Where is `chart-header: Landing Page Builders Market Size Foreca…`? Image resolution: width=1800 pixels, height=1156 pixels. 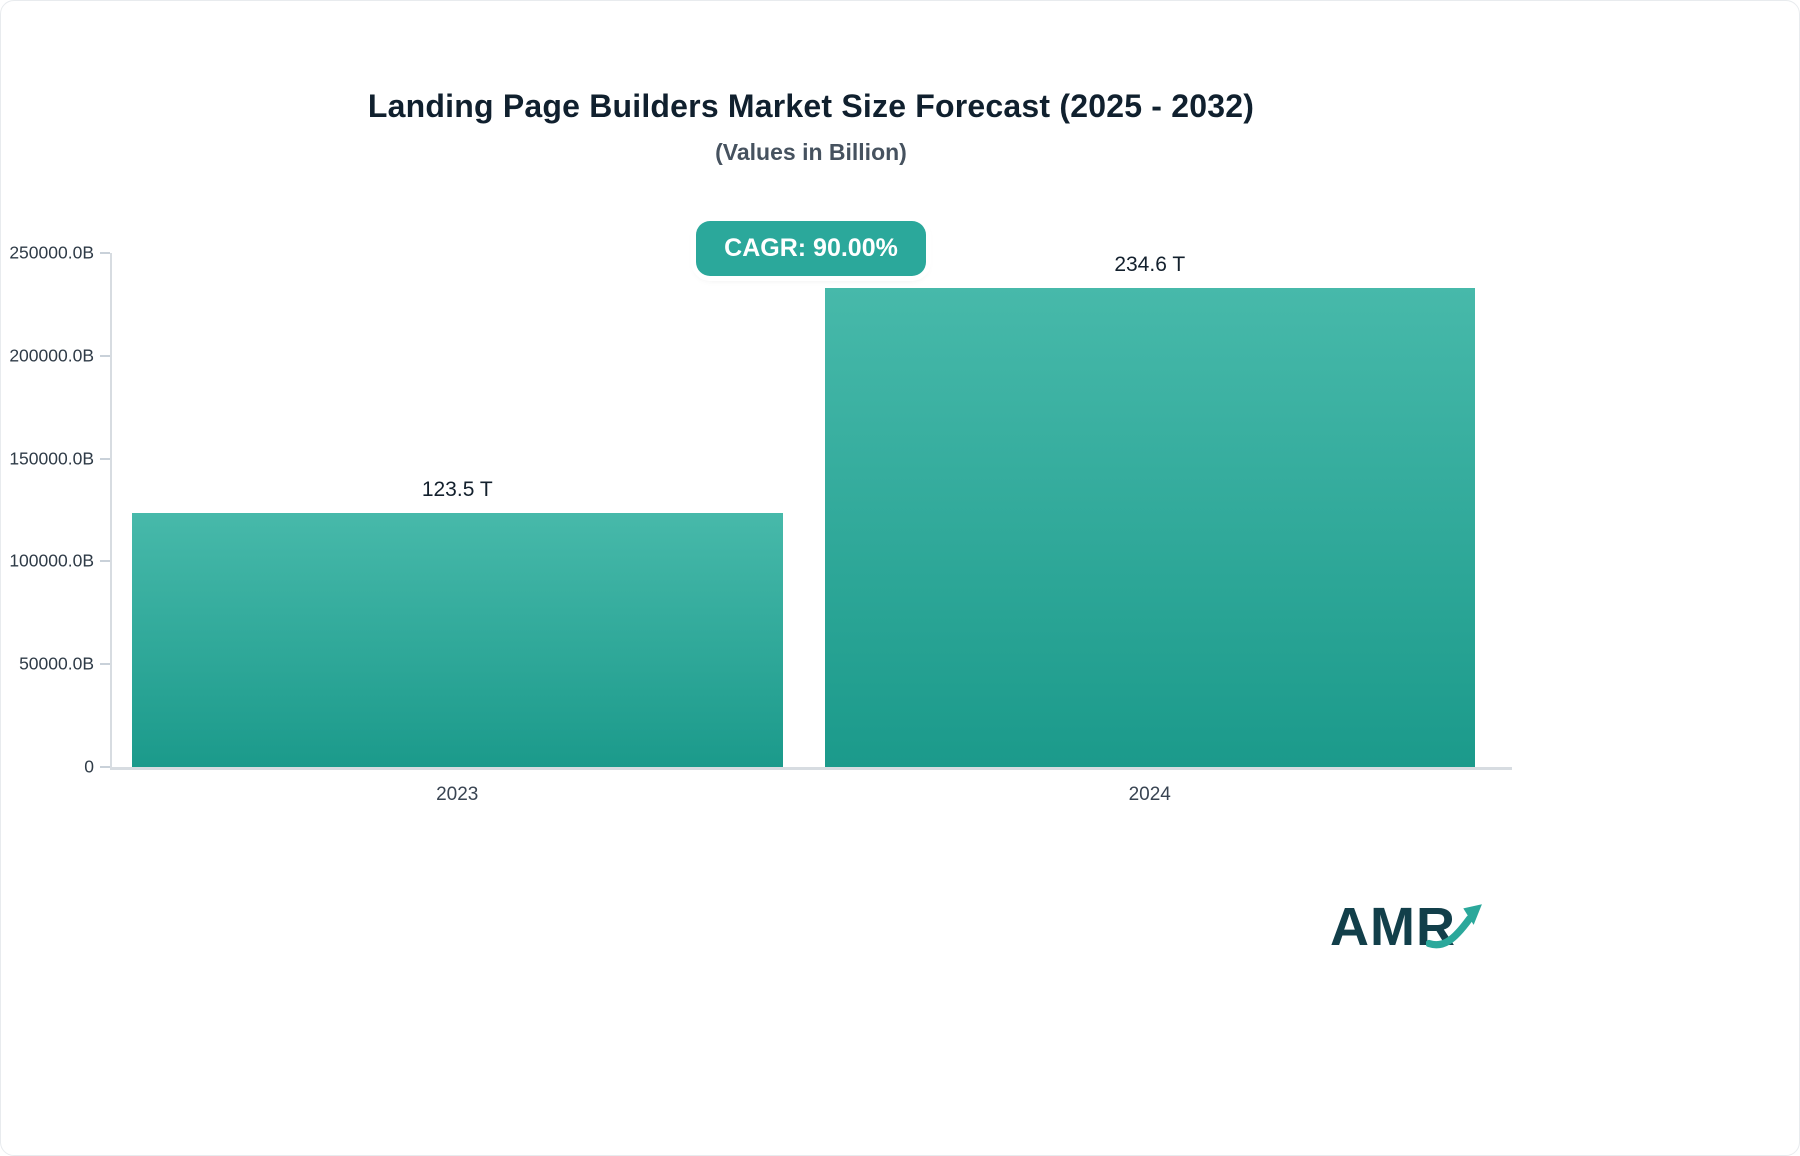 chart-header: Landing Page Builders Market Size Foreca… is located at coordinates (811, 127).